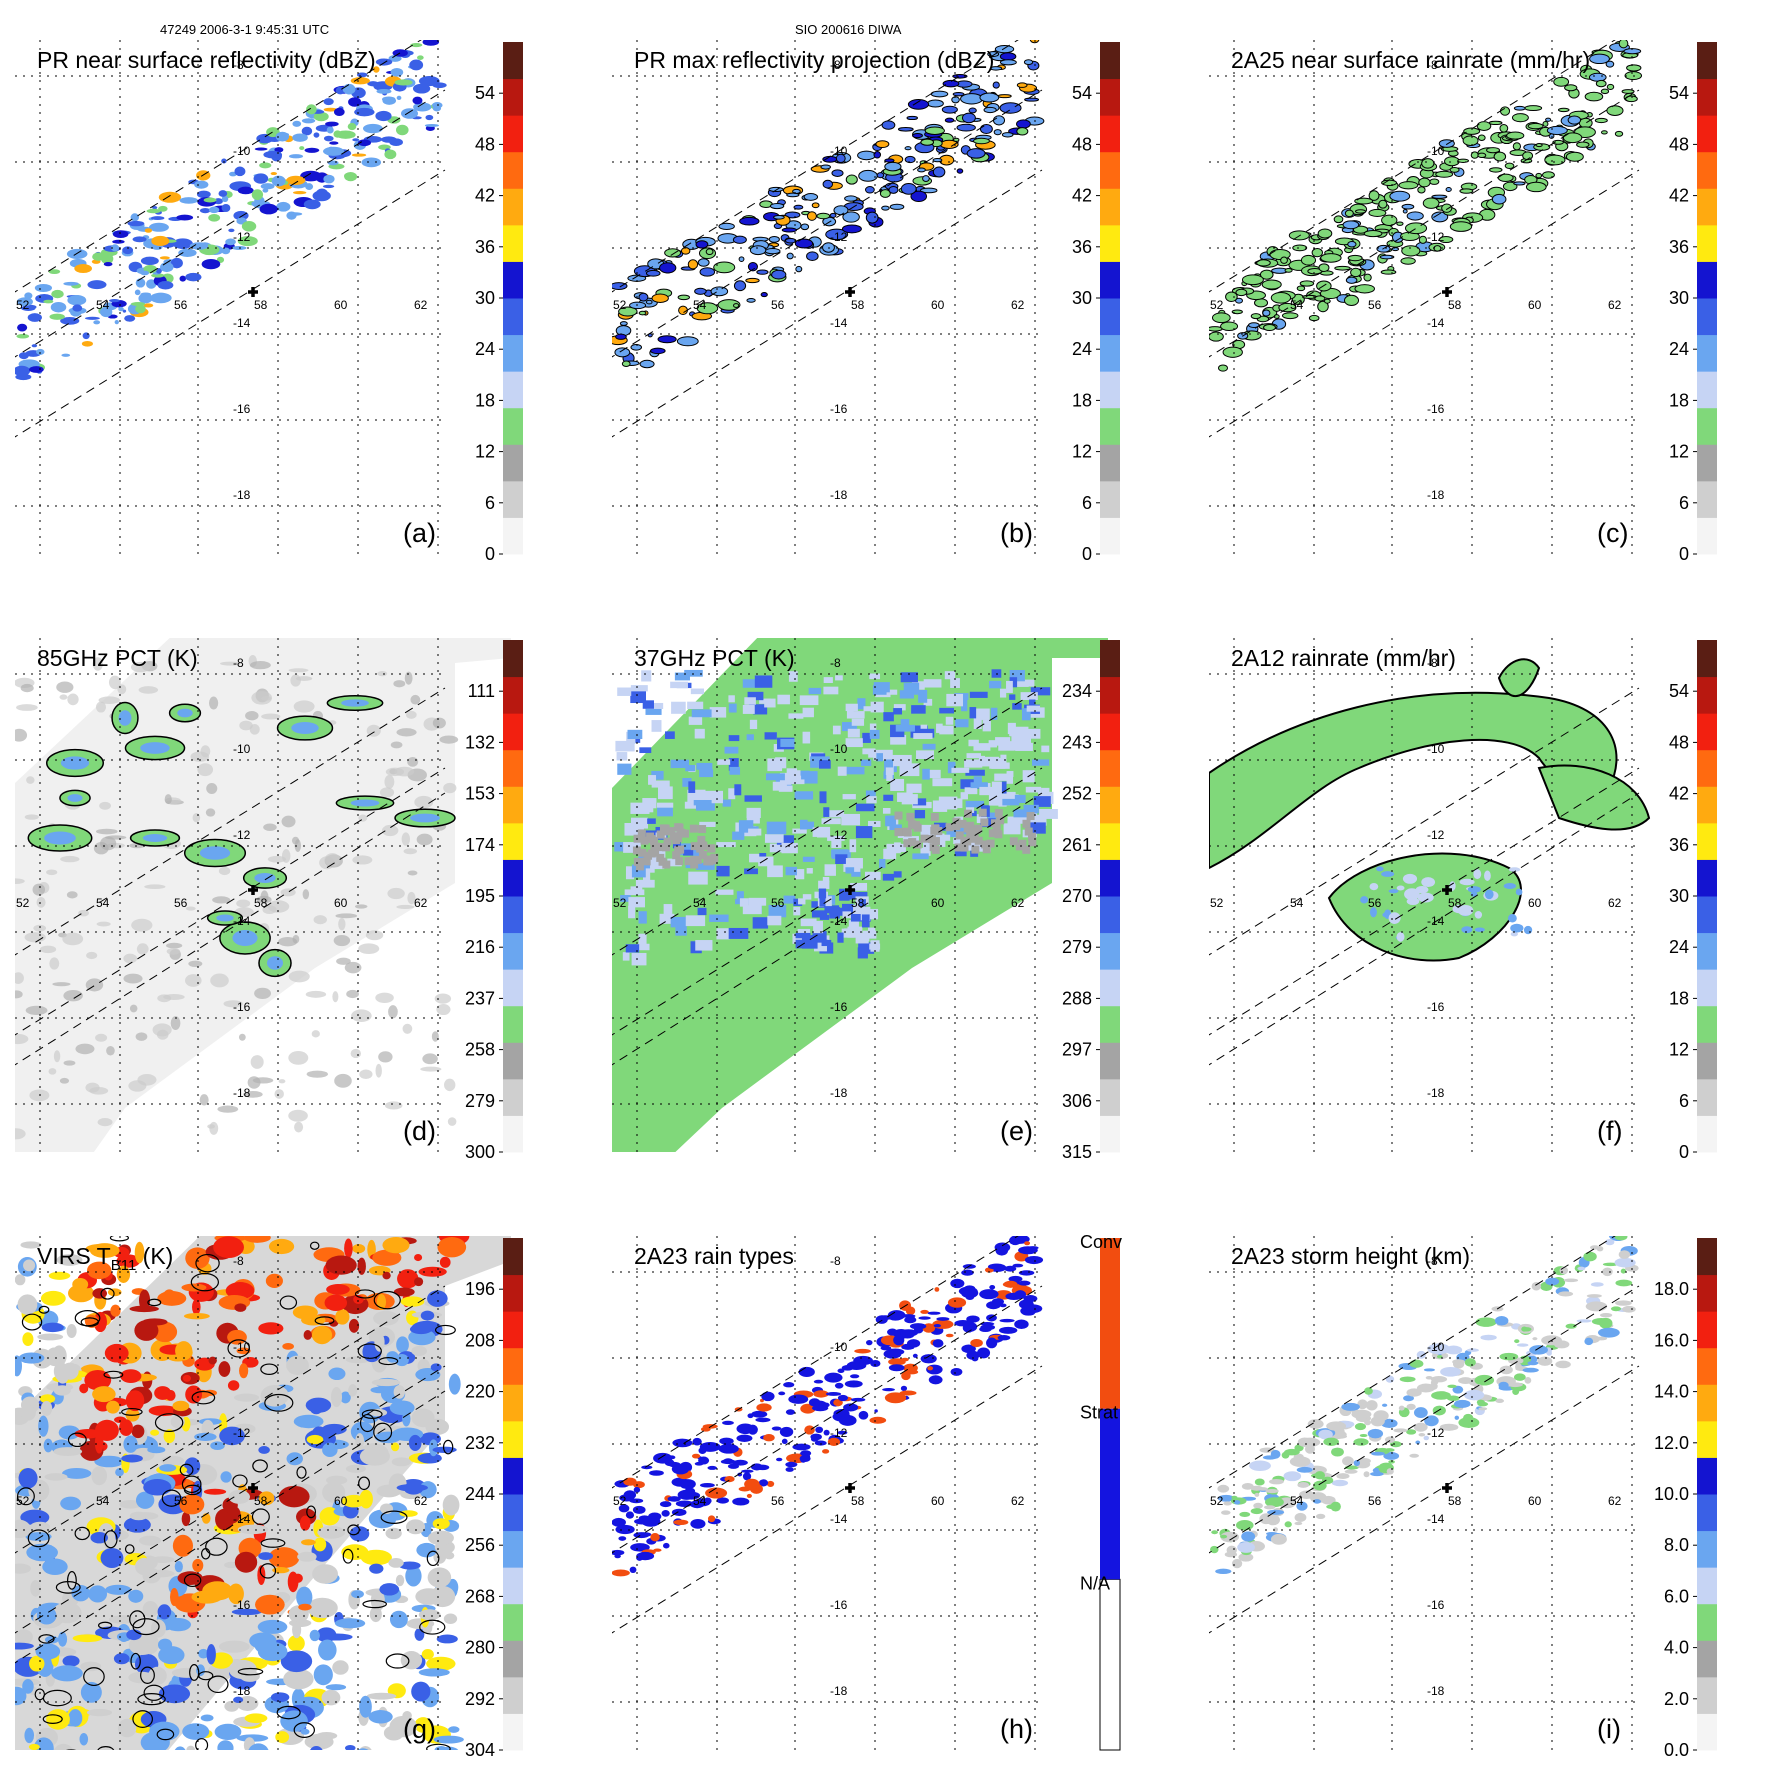  What do you see at coordinates (1375, 305) in the screenshot?
I see `lon-tick-label: 56` at bounding box center [1375, 305].